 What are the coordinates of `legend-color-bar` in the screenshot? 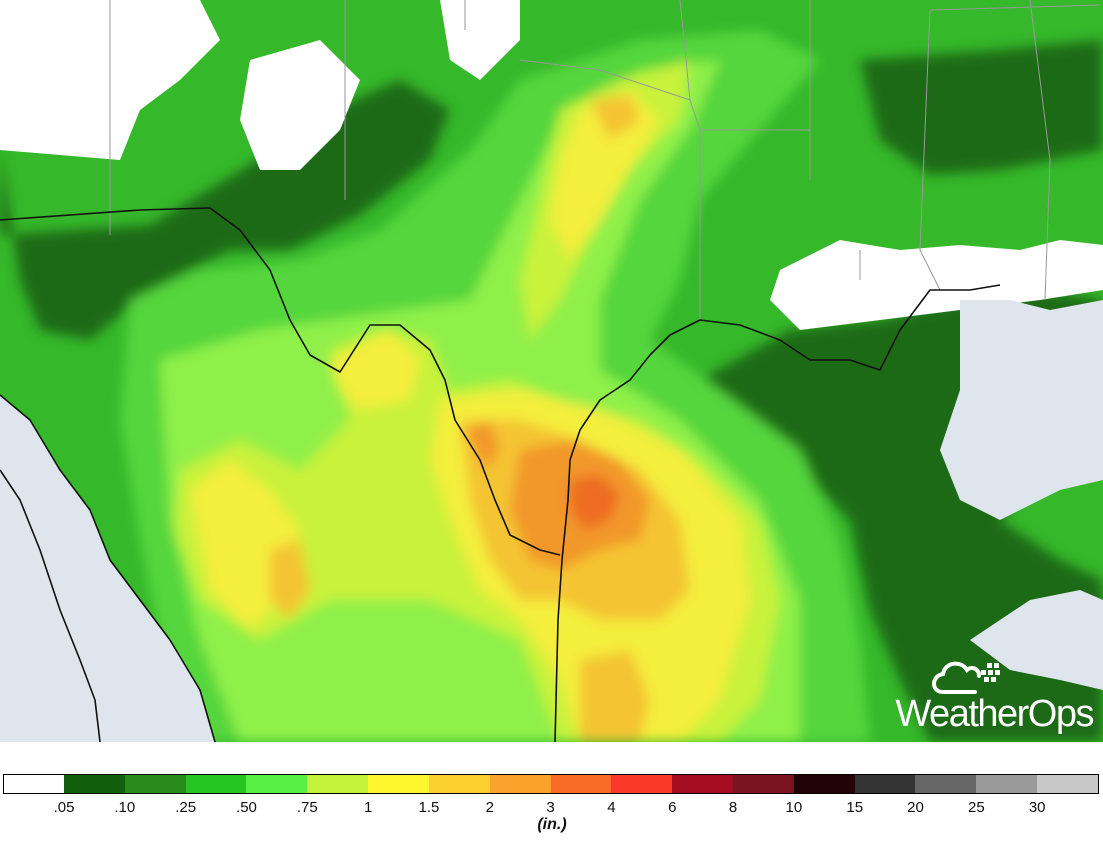 It's located at (551, 784).